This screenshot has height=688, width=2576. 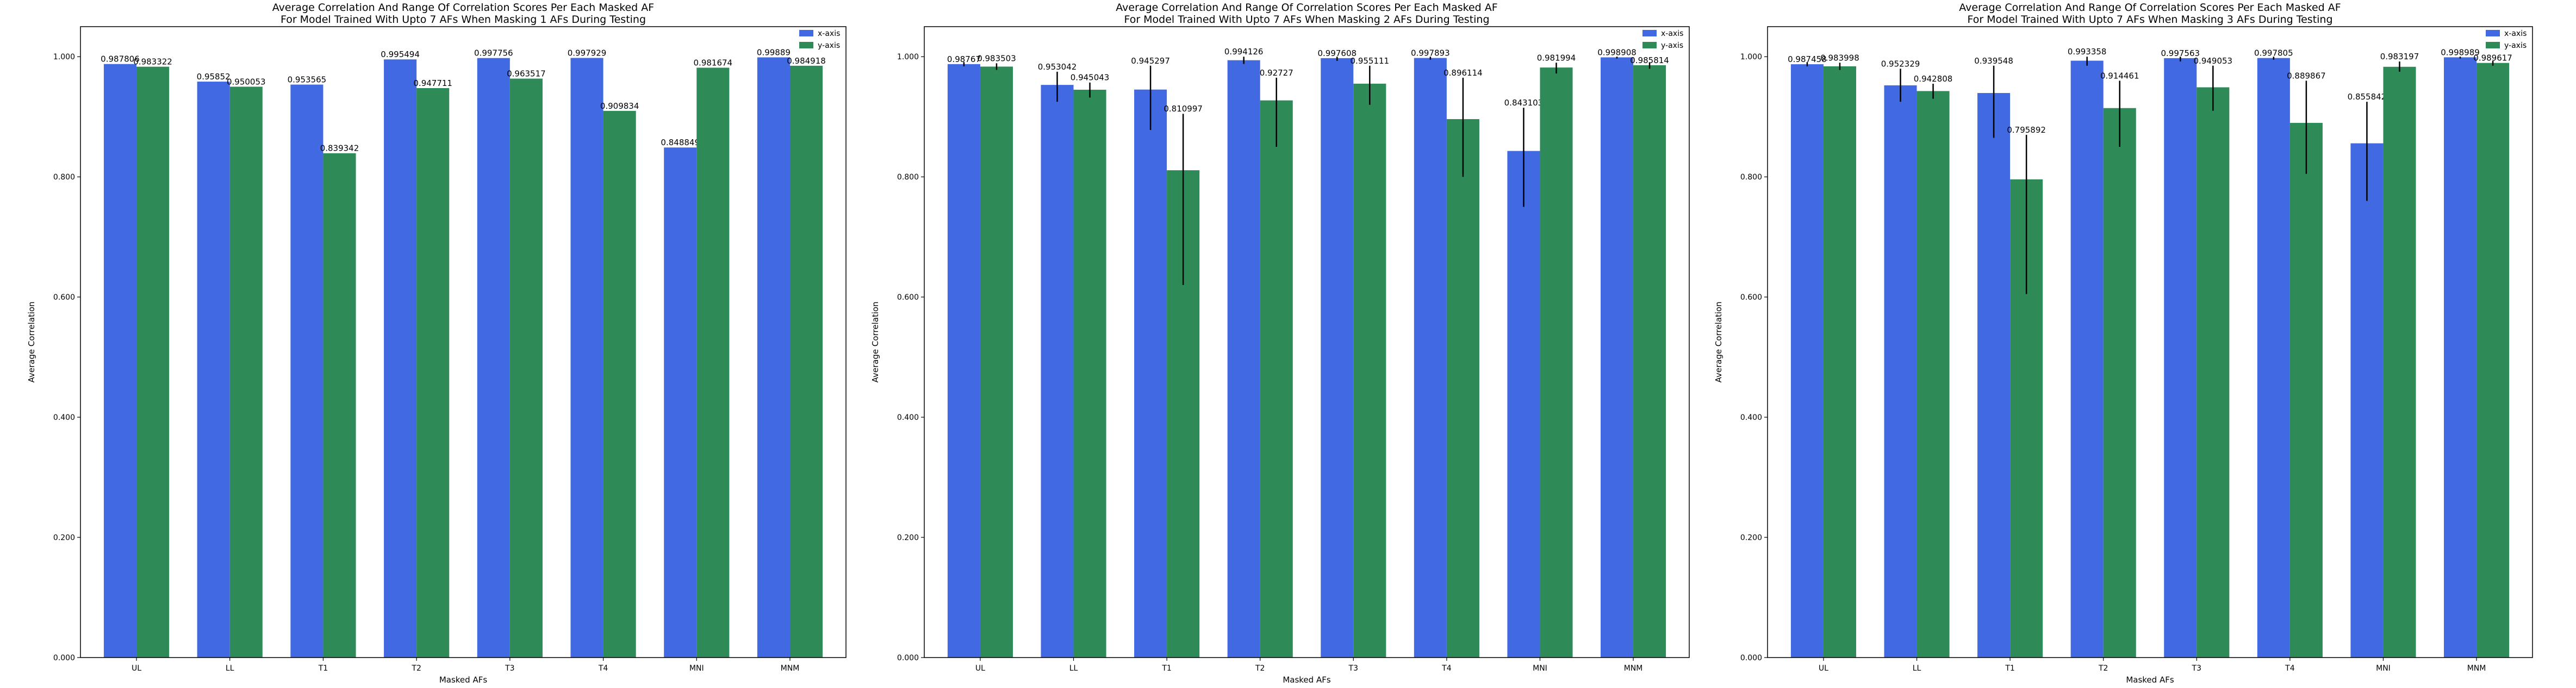 What do you see at coordinates (2399, 56) in the screenshot?
I see `value-label-y-axis-MNI: 0.983197` at bounding box center [2399, 56].